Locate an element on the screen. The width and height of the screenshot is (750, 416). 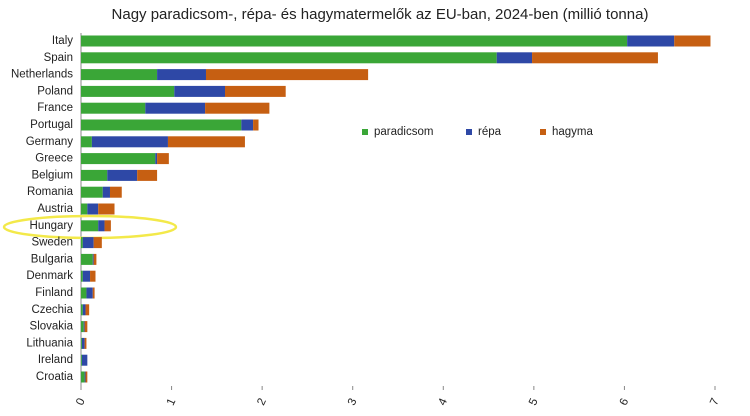
y-tick-label: Austria is located at coordinates (55, 209).